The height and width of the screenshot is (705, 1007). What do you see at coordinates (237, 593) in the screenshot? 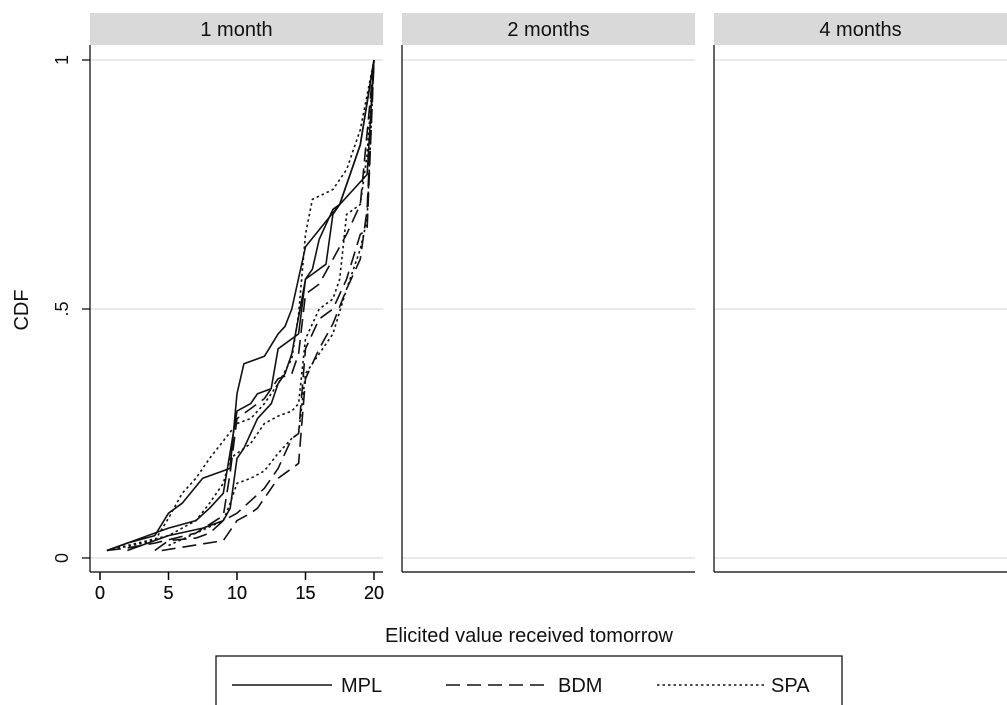
I see `x-tick-label: 10` at bounding box center [237, 593].